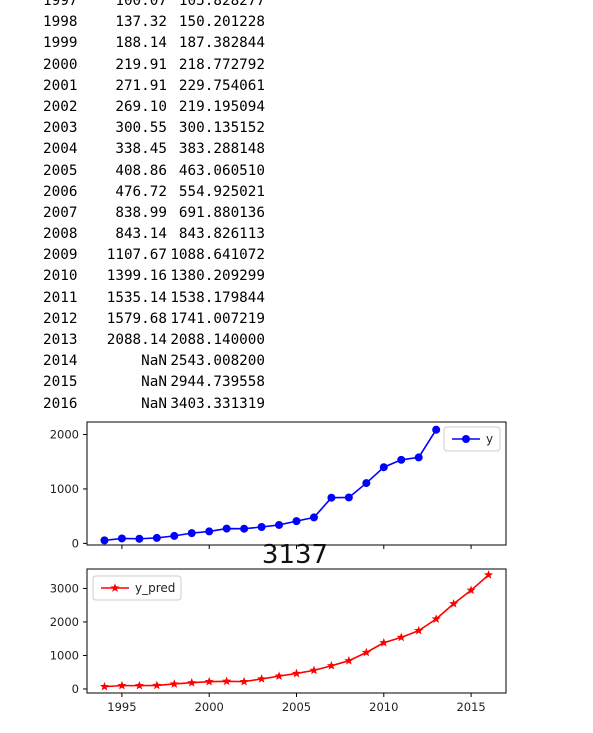  Describe the element at coordinates (60, 234) in the screenshot. I see `year-cell: 2008` at that location.